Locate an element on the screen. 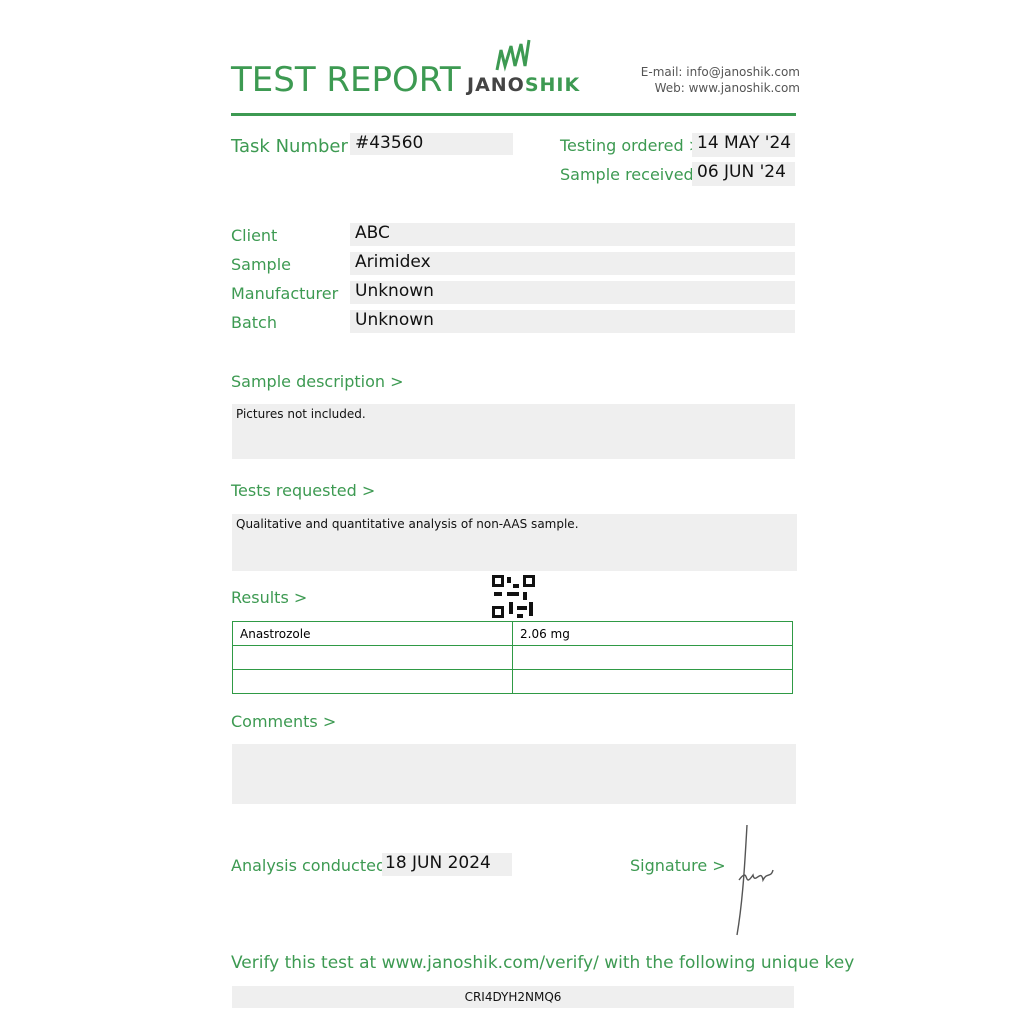  sample-label: Sample is located at coordinates (261, 264).